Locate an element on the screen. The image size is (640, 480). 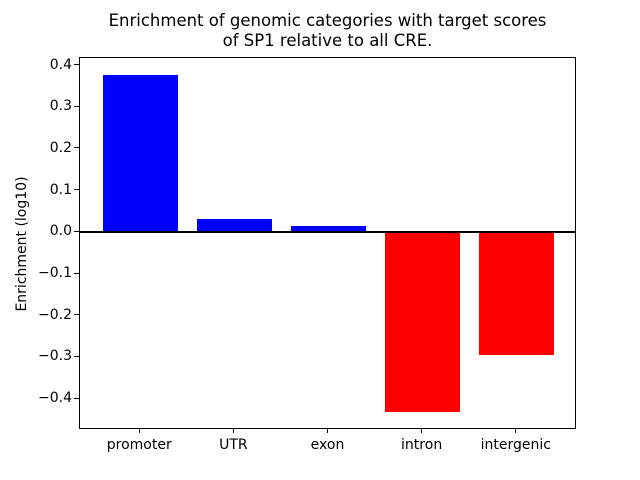
bar-promoter is located at coordinates (140, 154).